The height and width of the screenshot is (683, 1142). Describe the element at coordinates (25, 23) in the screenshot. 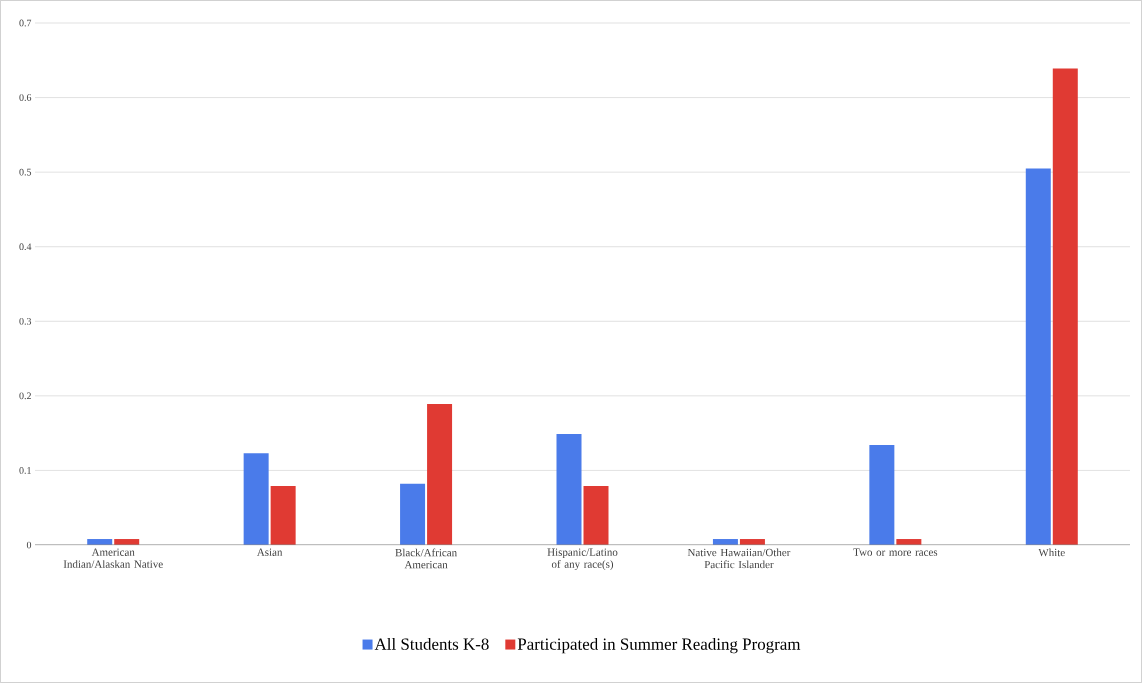

I see `y-tick-label: 0.7` at that location.